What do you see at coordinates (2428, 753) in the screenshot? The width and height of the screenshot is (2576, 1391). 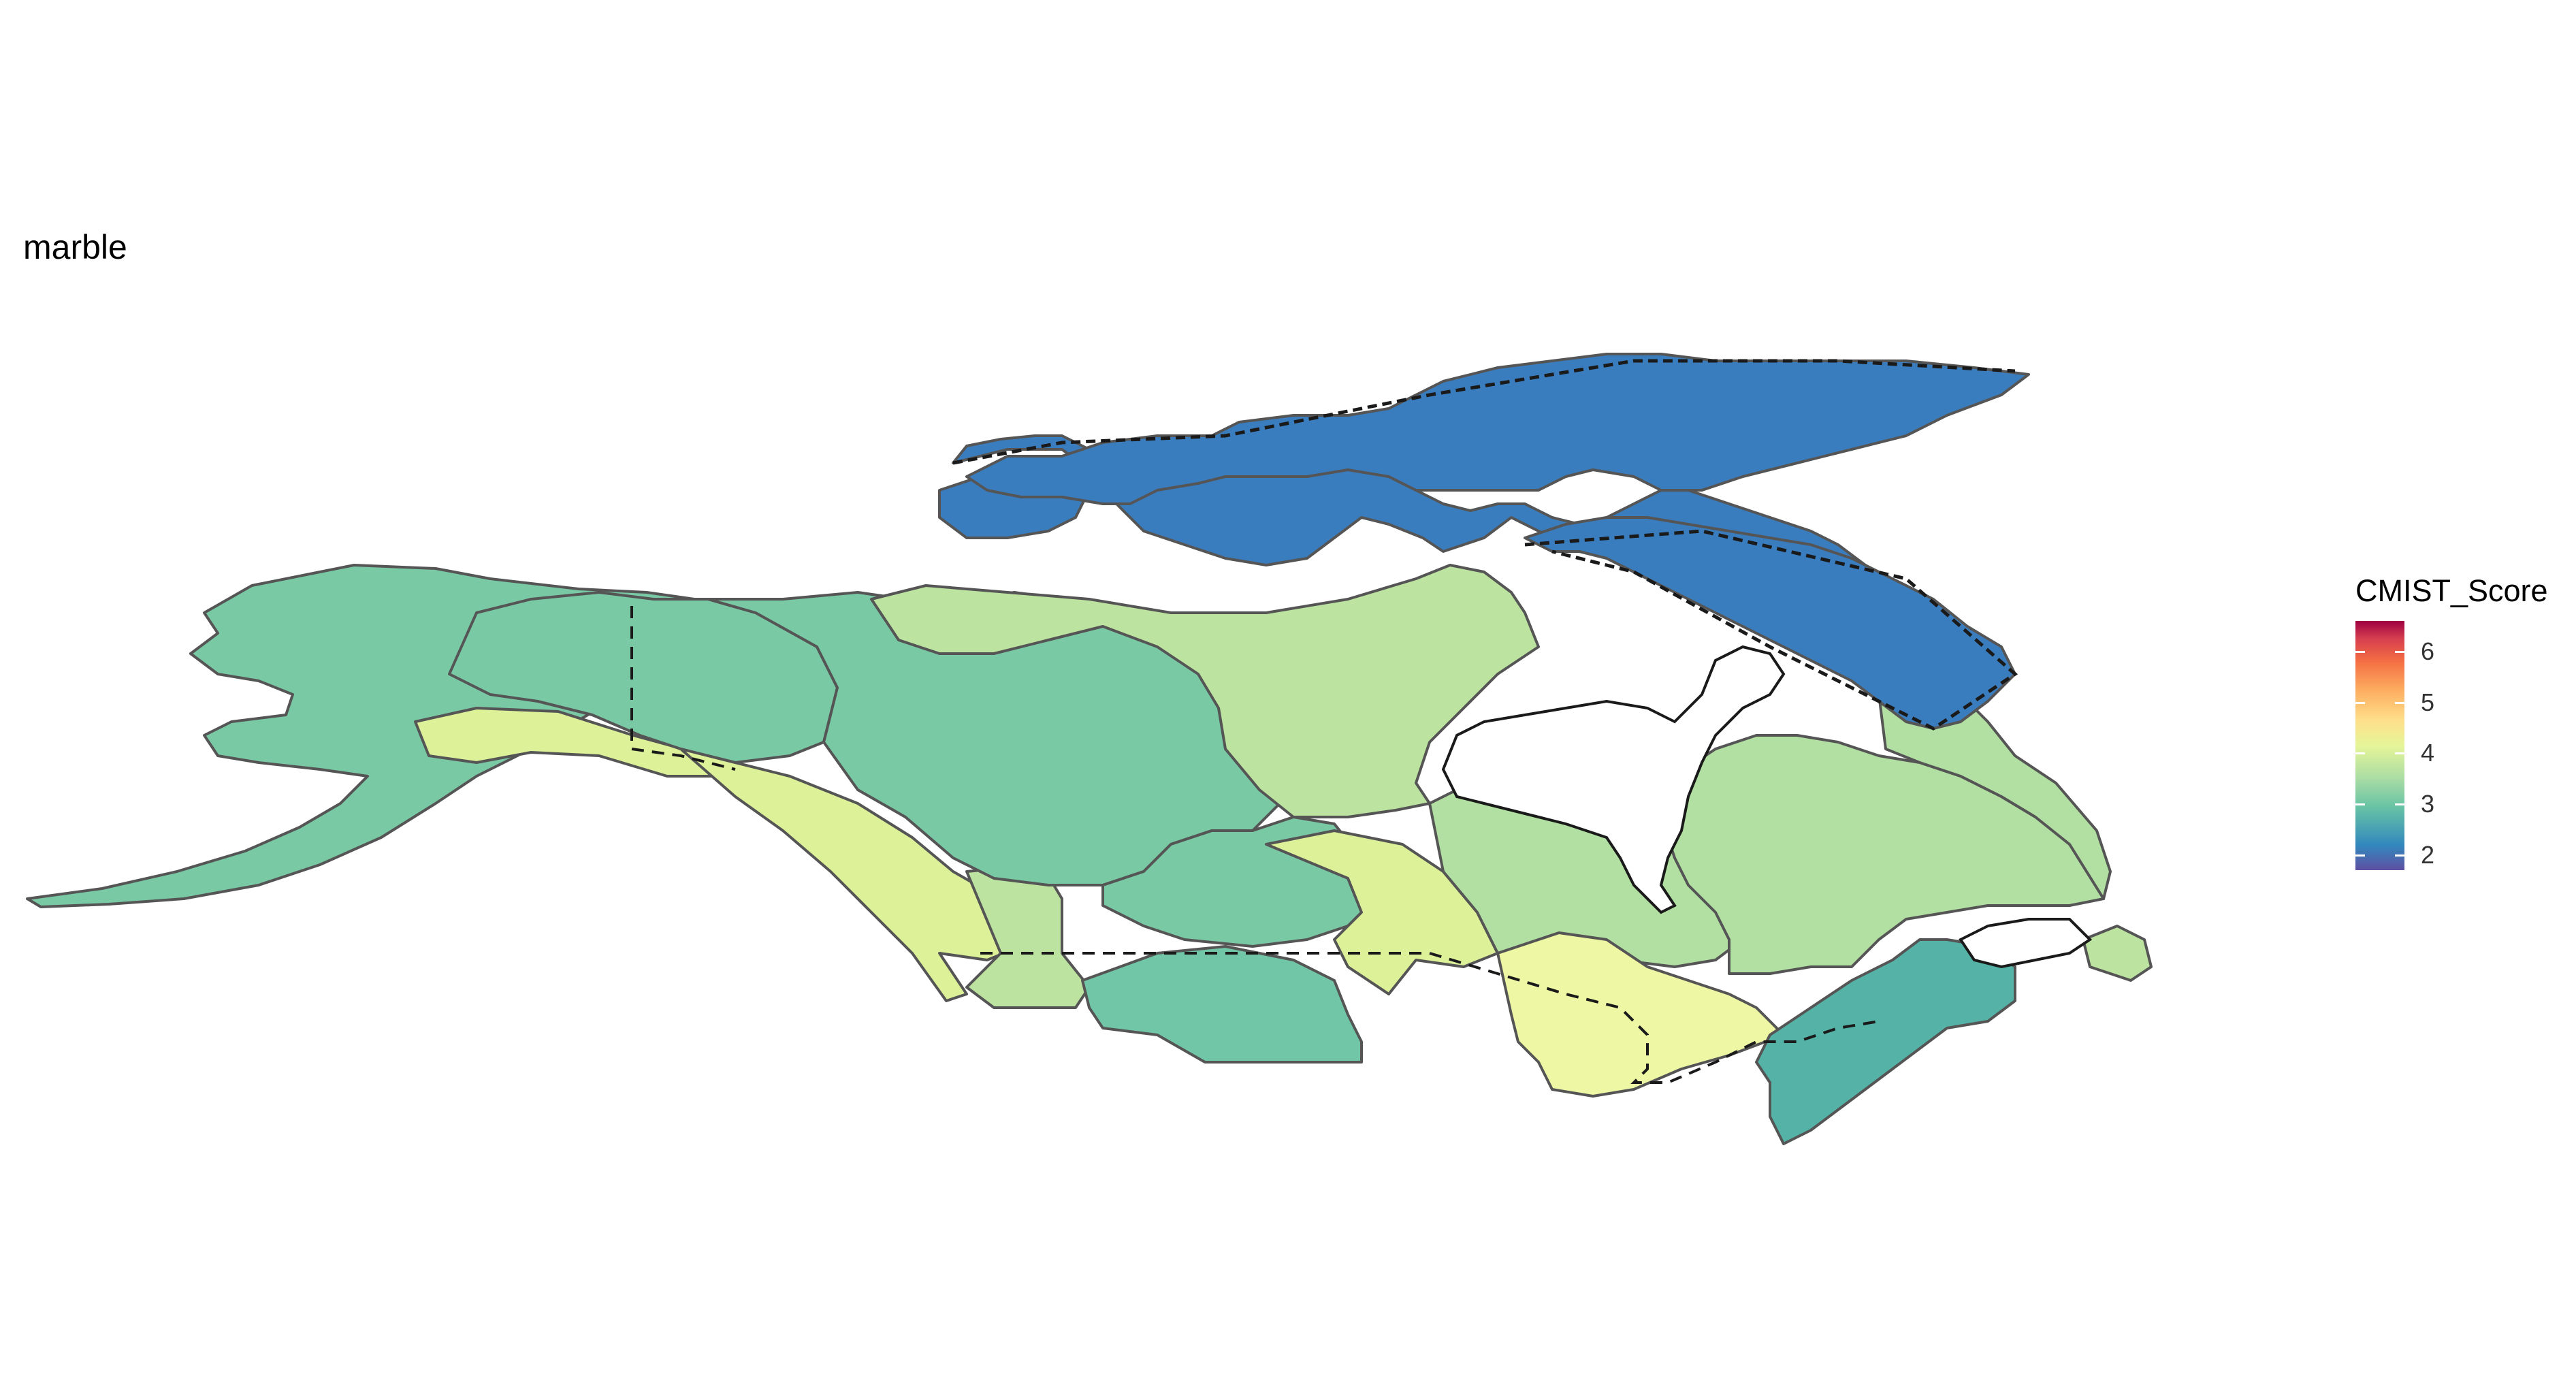 I see `legend-tick-label: 4` at bounding box center [2428, 753].